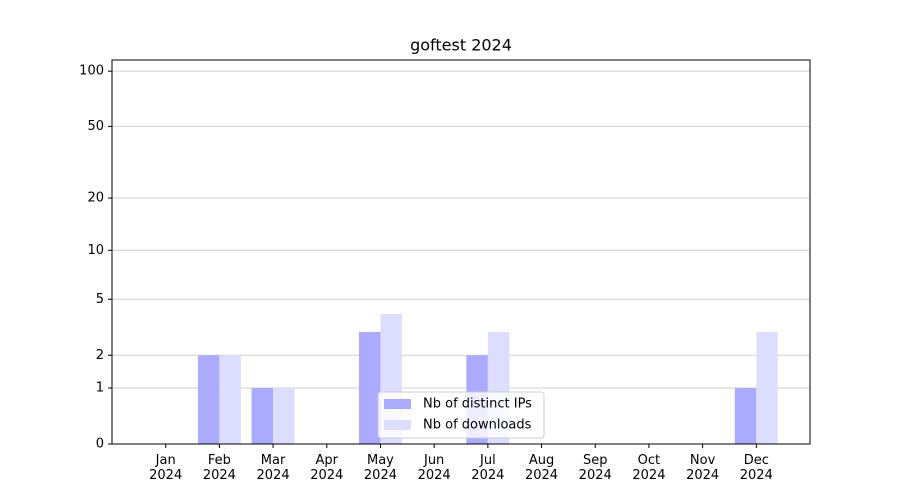  What do you see at coordinates (703, 468) in the screenshot?
I see `x-tick-label: Nov 2024` at bounding box center [703, 468].